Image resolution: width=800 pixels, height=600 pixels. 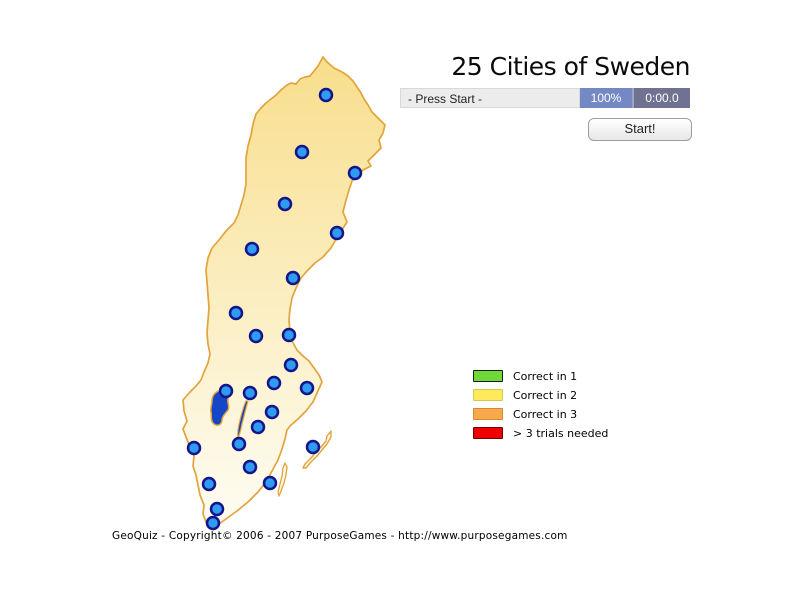 I want to click on lake-vanern-shape, so click(x=219, y=408).